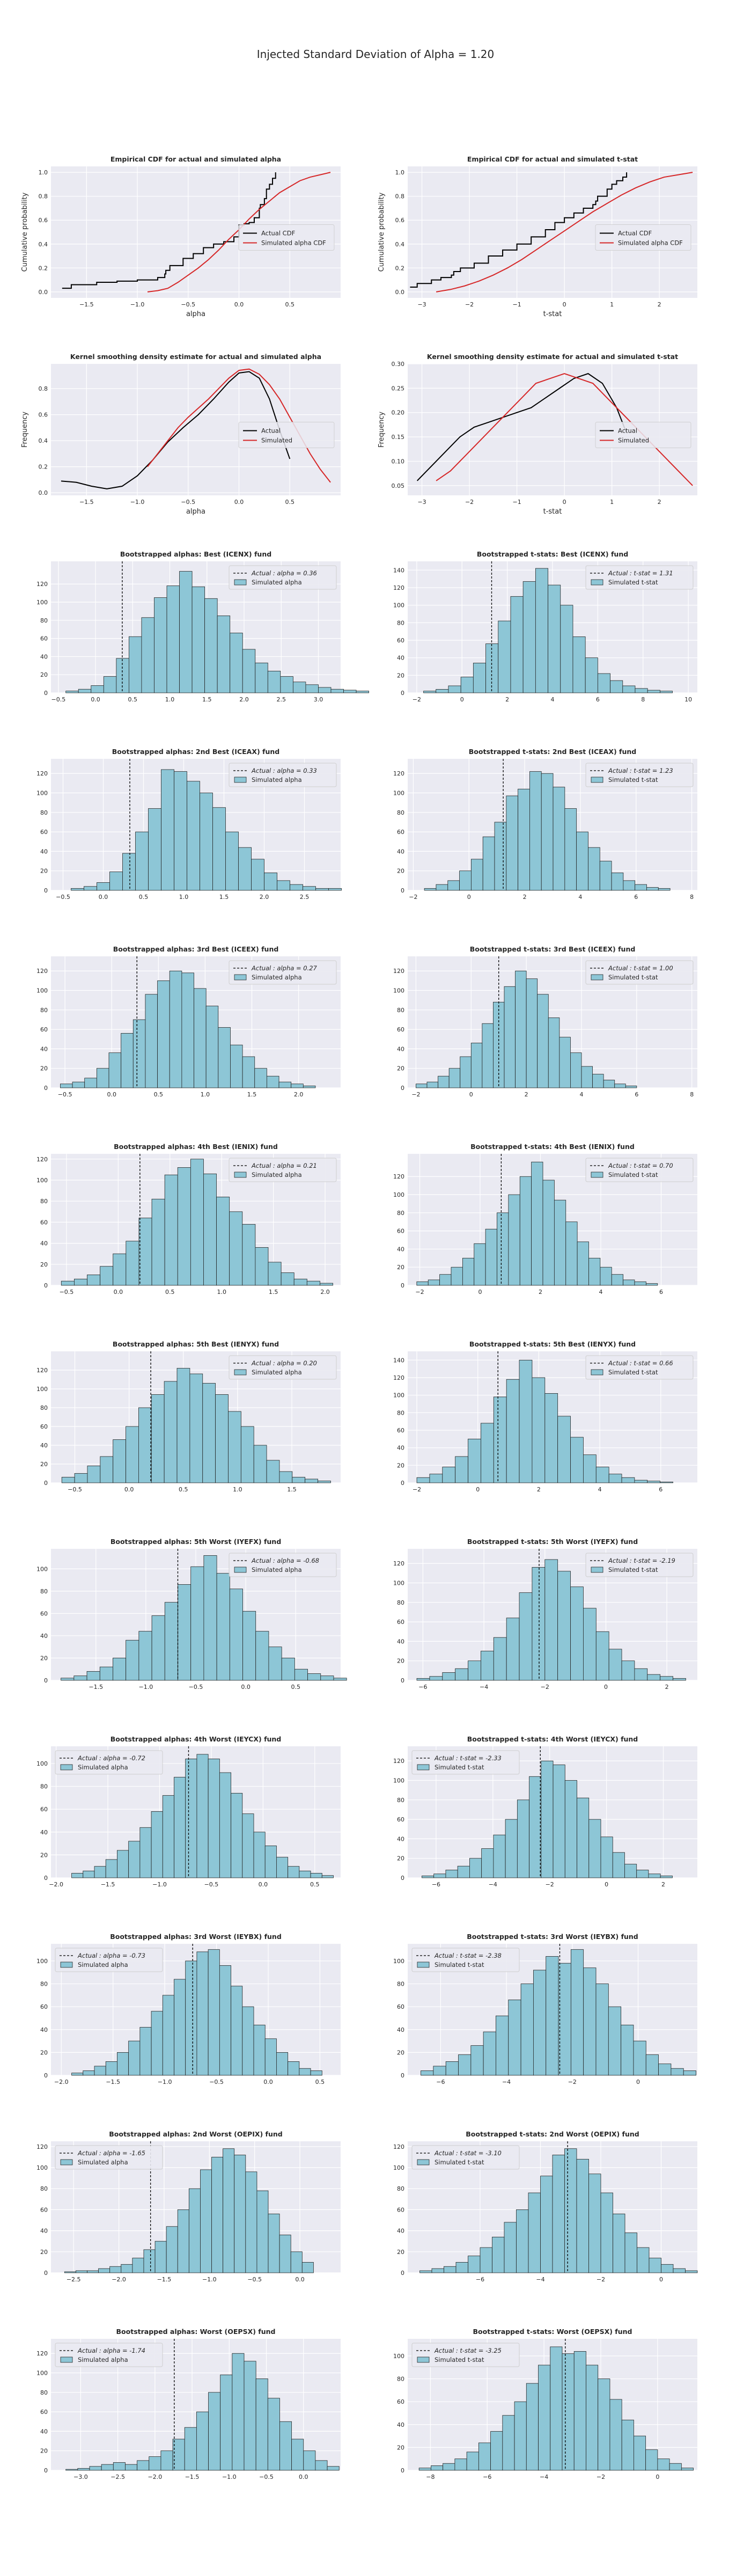 The height and width of the screenshot is (2576, 751). What do you see at coordinates (460, 2162) in the screenshot?
I see `legend-label: Simulated t-stat` at bounding box center [460, 2162].